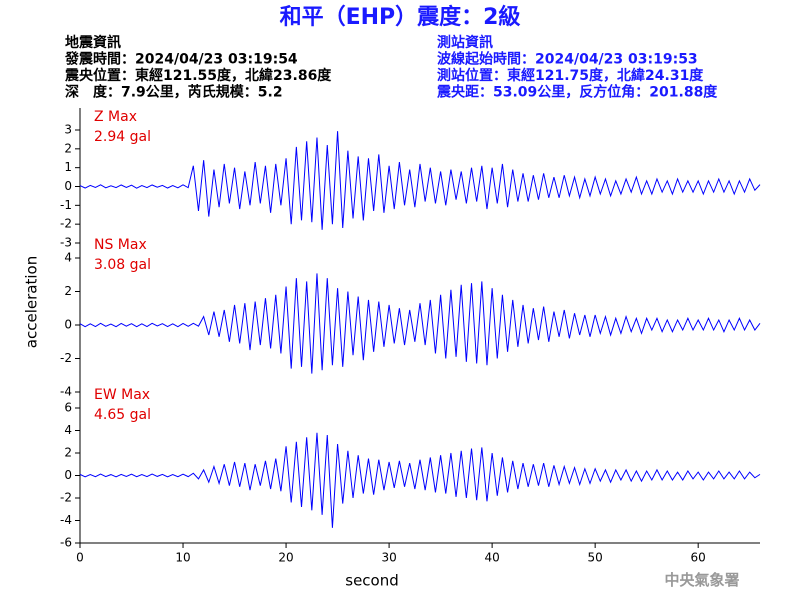  I want to click on max-label: 4.65 gal, so click(122, 415).